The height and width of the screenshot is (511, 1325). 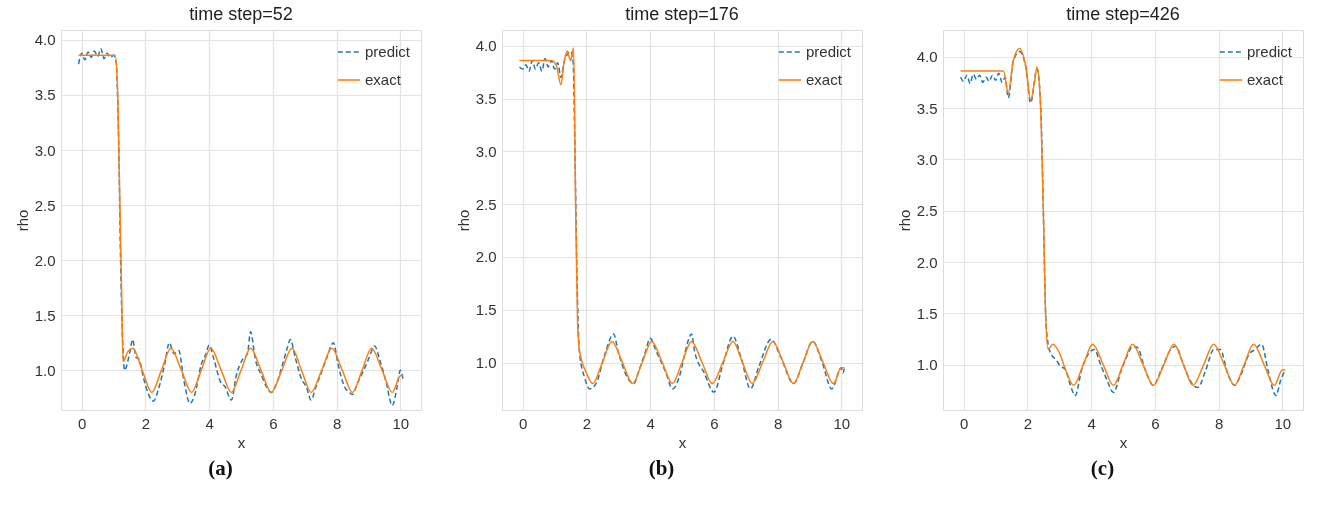 What do you see at coordinates (682, 14) in the screenshot?
I see `chart-title: time step=176` at bounding box center [682, 14].